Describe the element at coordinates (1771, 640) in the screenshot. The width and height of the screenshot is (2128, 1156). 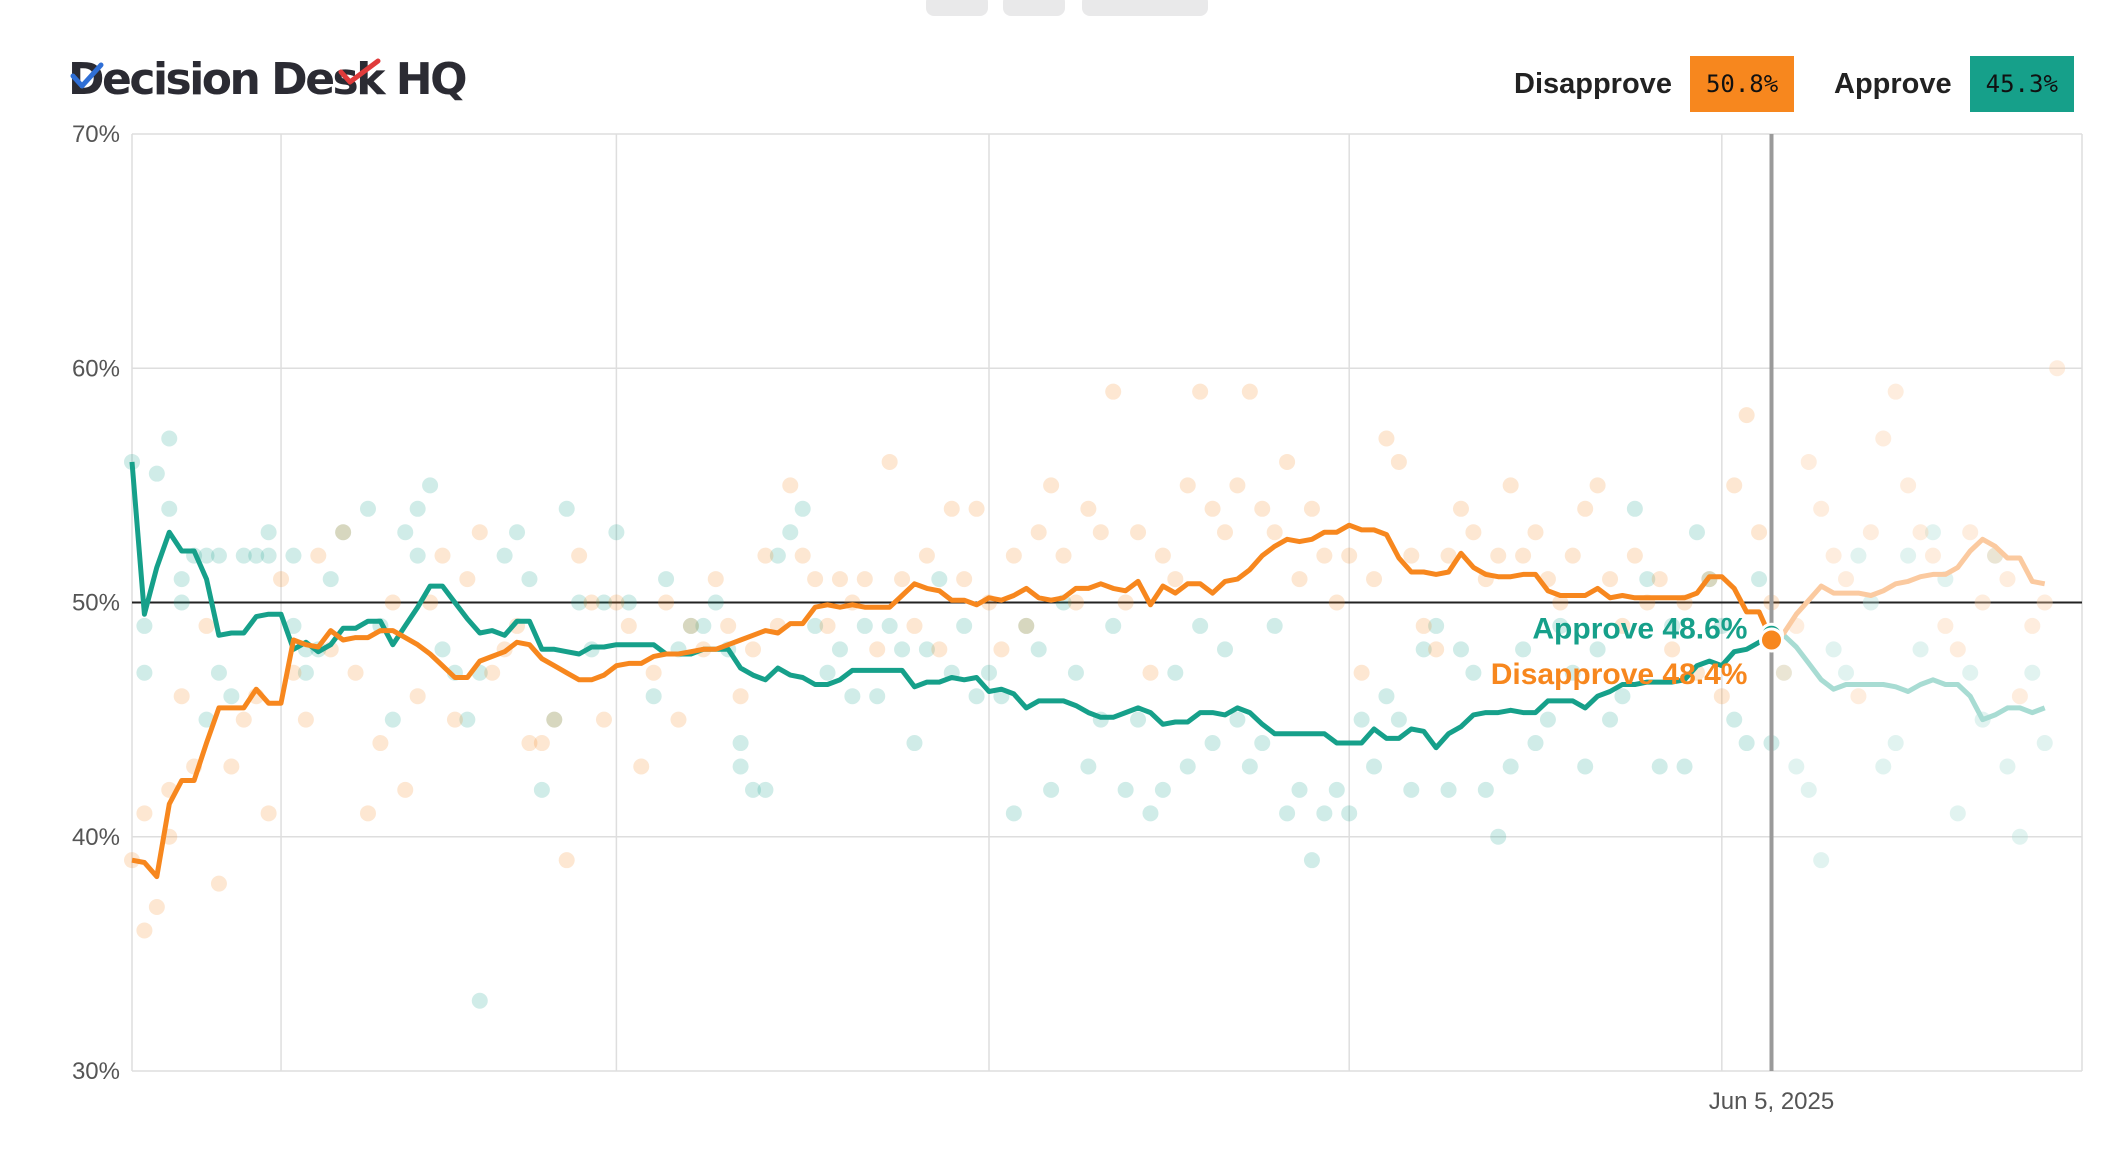
I see `hover-disapprove-marker` at that location.